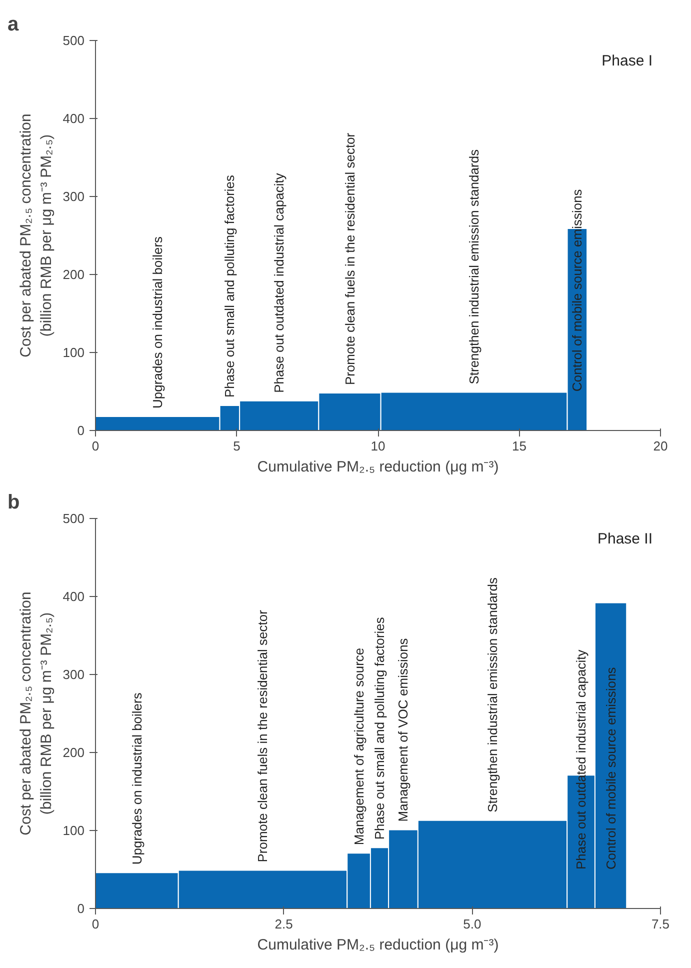 The image size is (691, 968). I want to click on annotation: Management of agriculture source, so click(358, 747).